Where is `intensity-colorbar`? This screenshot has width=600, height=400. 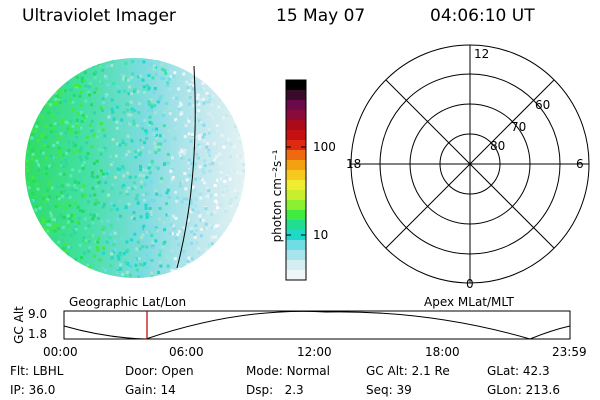
intensity-colorbar is located at coordinates (296, 180).